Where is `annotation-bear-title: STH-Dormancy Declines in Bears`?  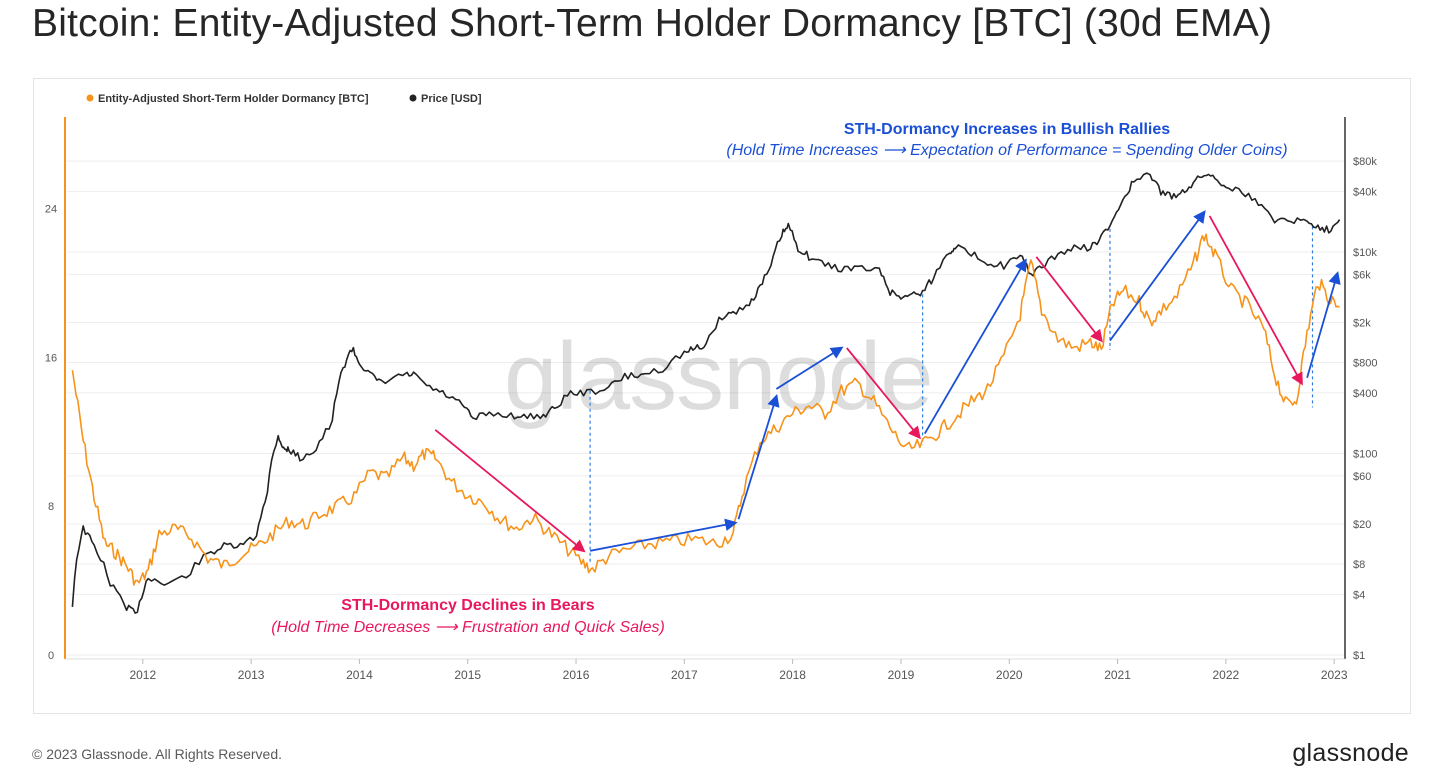
annotation-bear-title: STH-Dormancy Declines in Bears is located at coordinates (468, 605).